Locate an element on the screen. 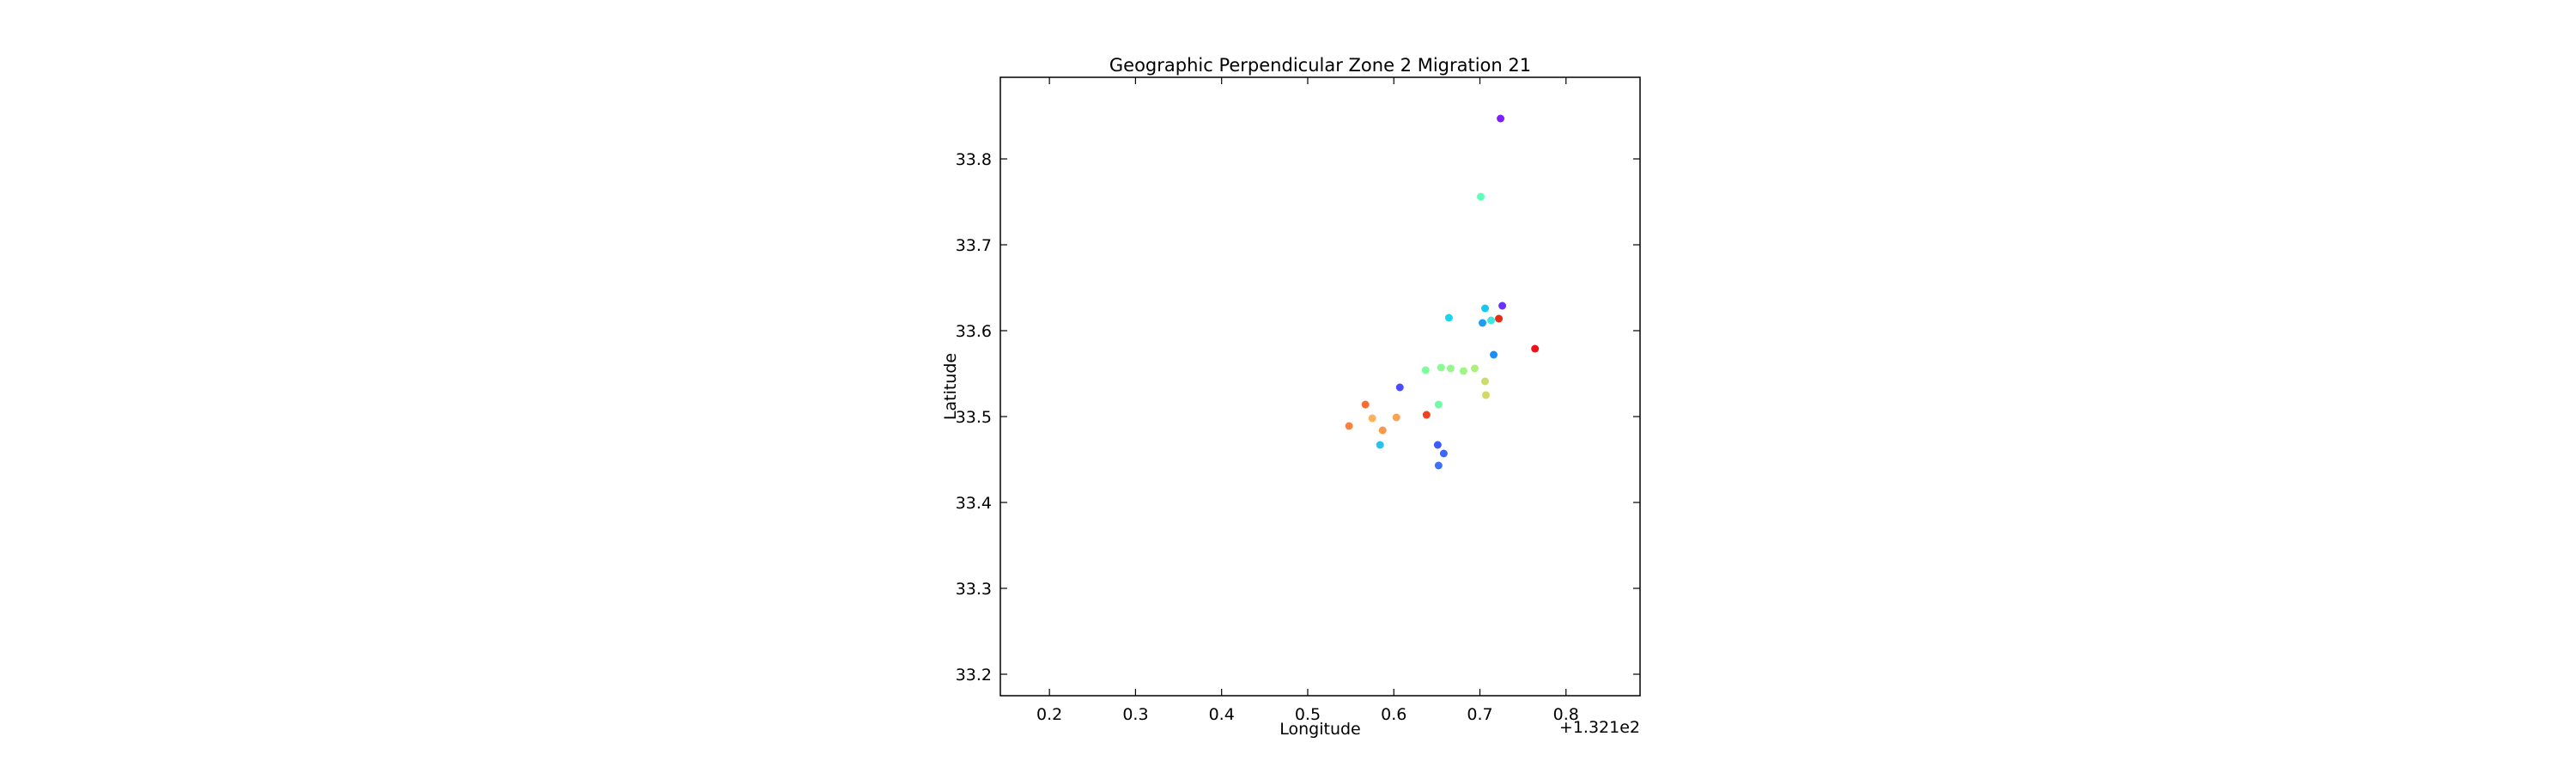  x-tick-label: 0.5 is located at coordinates (1308, 714).